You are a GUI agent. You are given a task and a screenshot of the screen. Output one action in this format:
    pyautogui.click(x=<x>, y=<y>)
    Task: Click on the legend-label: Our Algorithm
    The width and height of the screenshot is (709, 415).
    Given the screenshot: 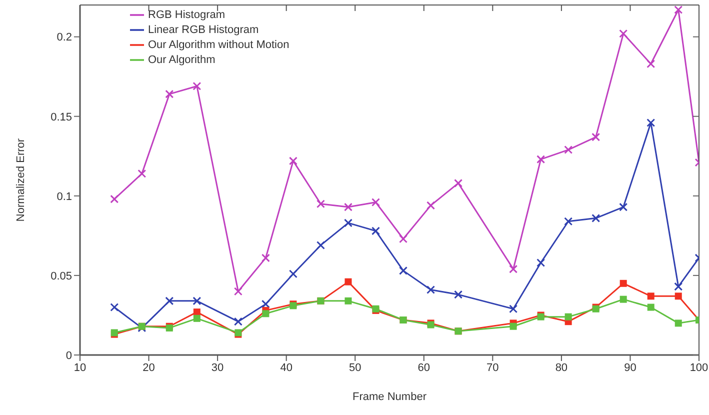 What is the action you would take?
    pyautogui.click(x=182, y=60)
    